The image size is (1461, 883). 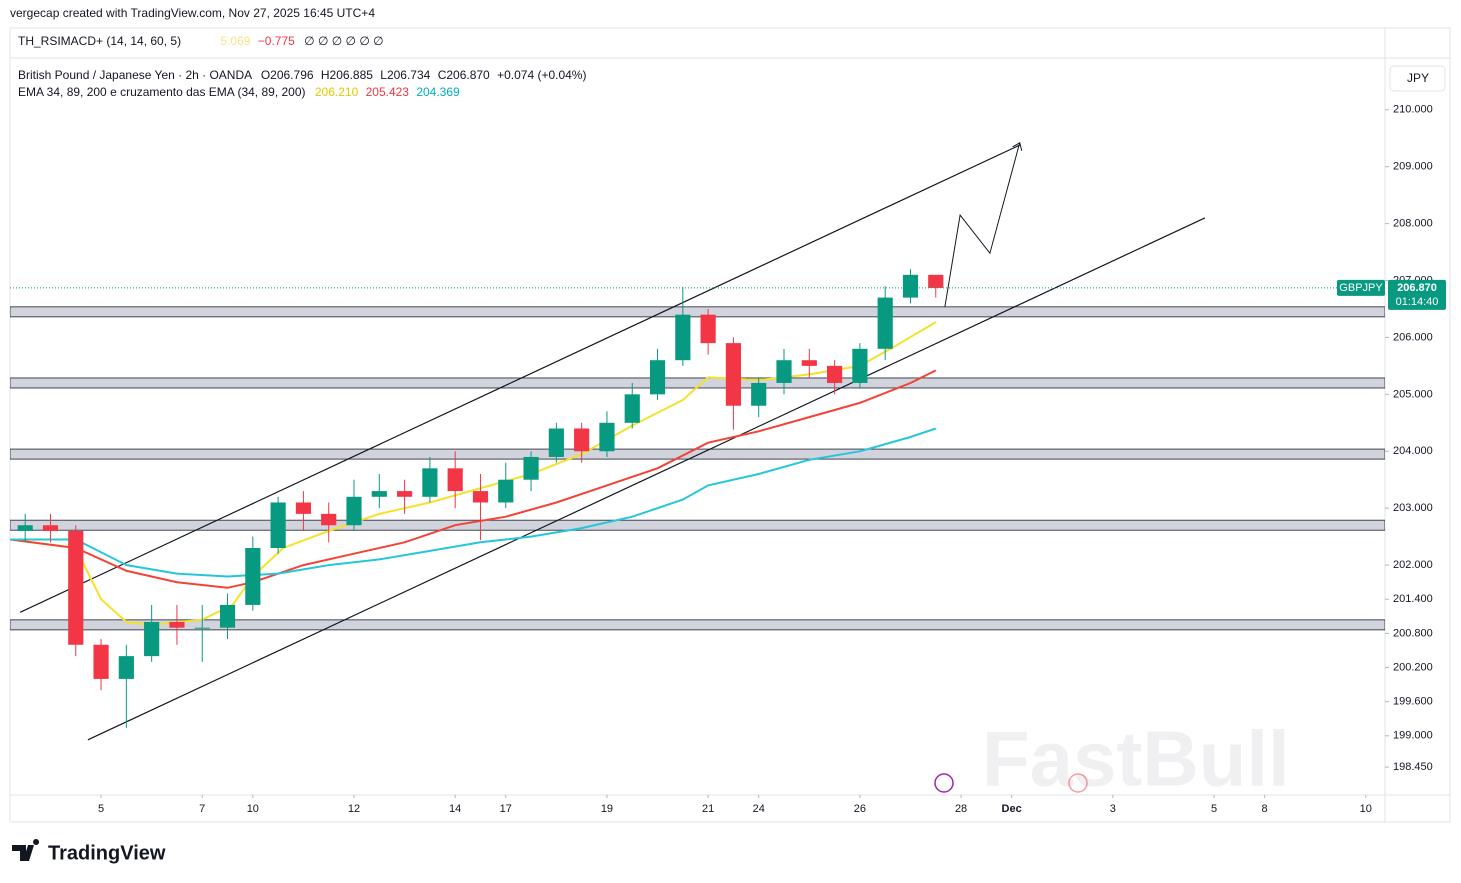 What do you see at coordinates (455, 809) in the screenshot?
I see `x-tick-label: 14` at bounding box center [455, 809].